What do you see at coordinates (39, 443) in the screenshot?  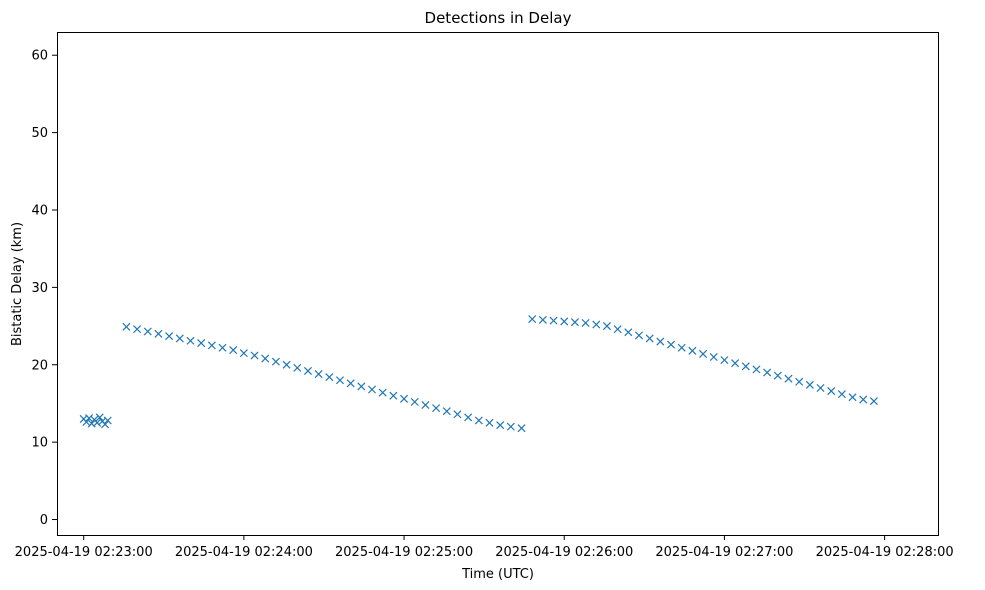 I see `y-tick-label: 10` at bounding box center [39, 443].